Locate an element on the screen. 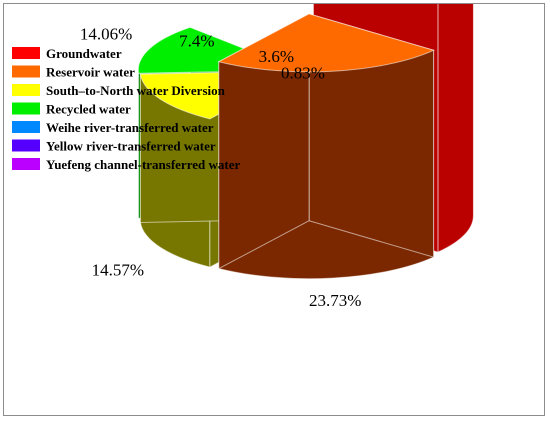 The image size is (550, 421). data-label-5: 7.4% is located at coordinates (196, 41).